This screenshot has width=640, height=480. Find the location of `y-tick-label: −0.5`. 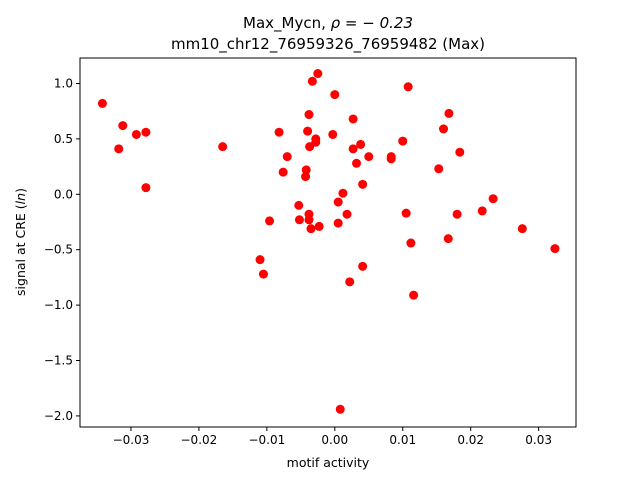

y-tick-label: −0.5 is located at coordinates (58, 250).